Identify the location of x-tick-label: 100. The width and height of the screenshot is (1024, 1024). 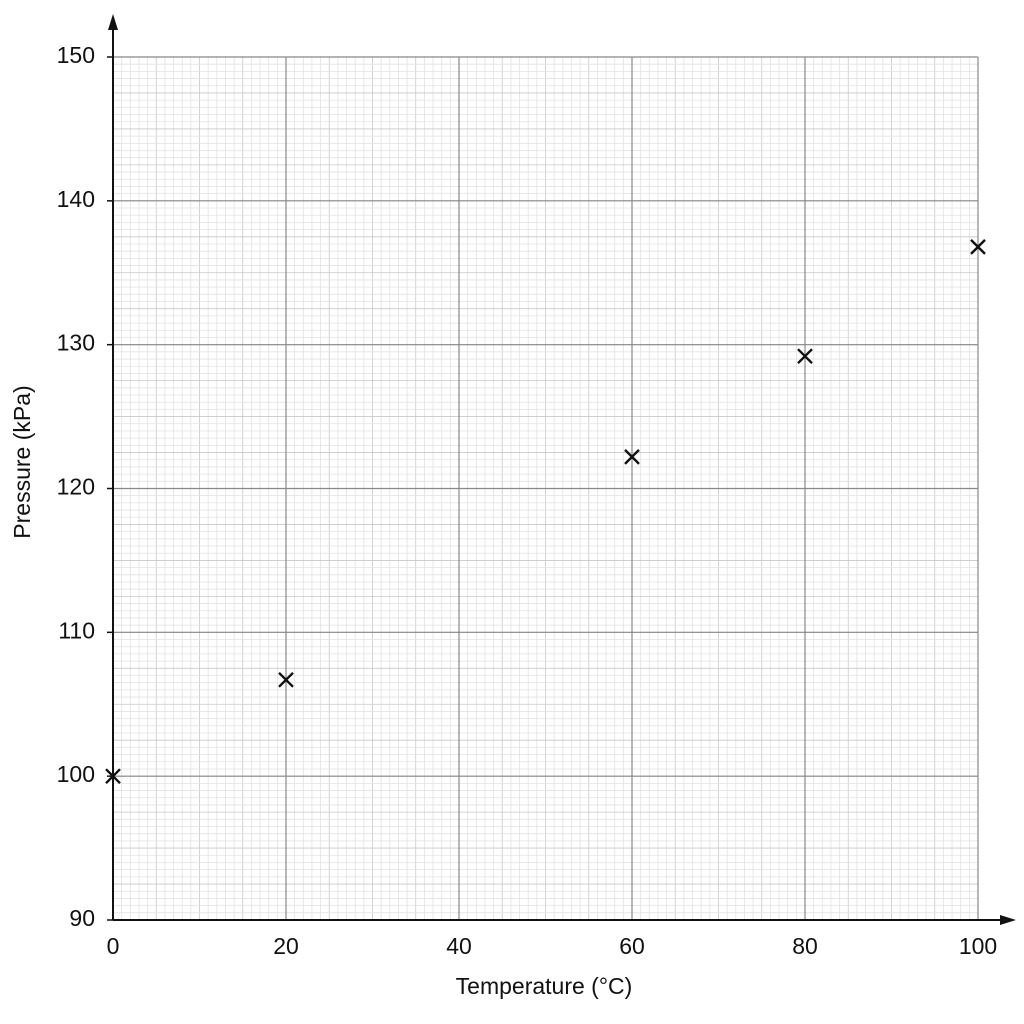
(978, 946).